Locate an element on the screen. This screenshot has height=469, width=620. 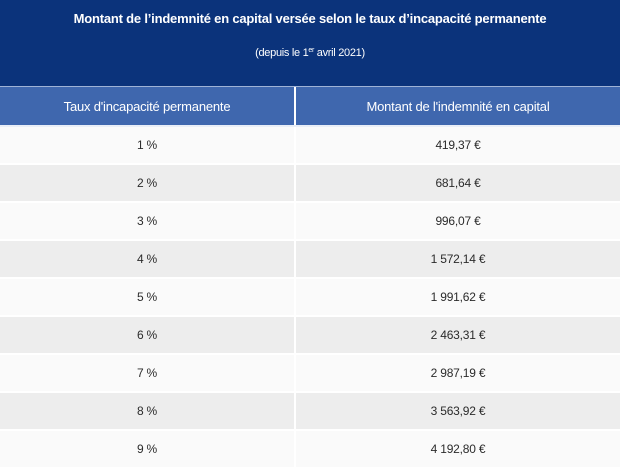
table-row: 7 % 2 987,19 € is located at coordinates (310, 373).